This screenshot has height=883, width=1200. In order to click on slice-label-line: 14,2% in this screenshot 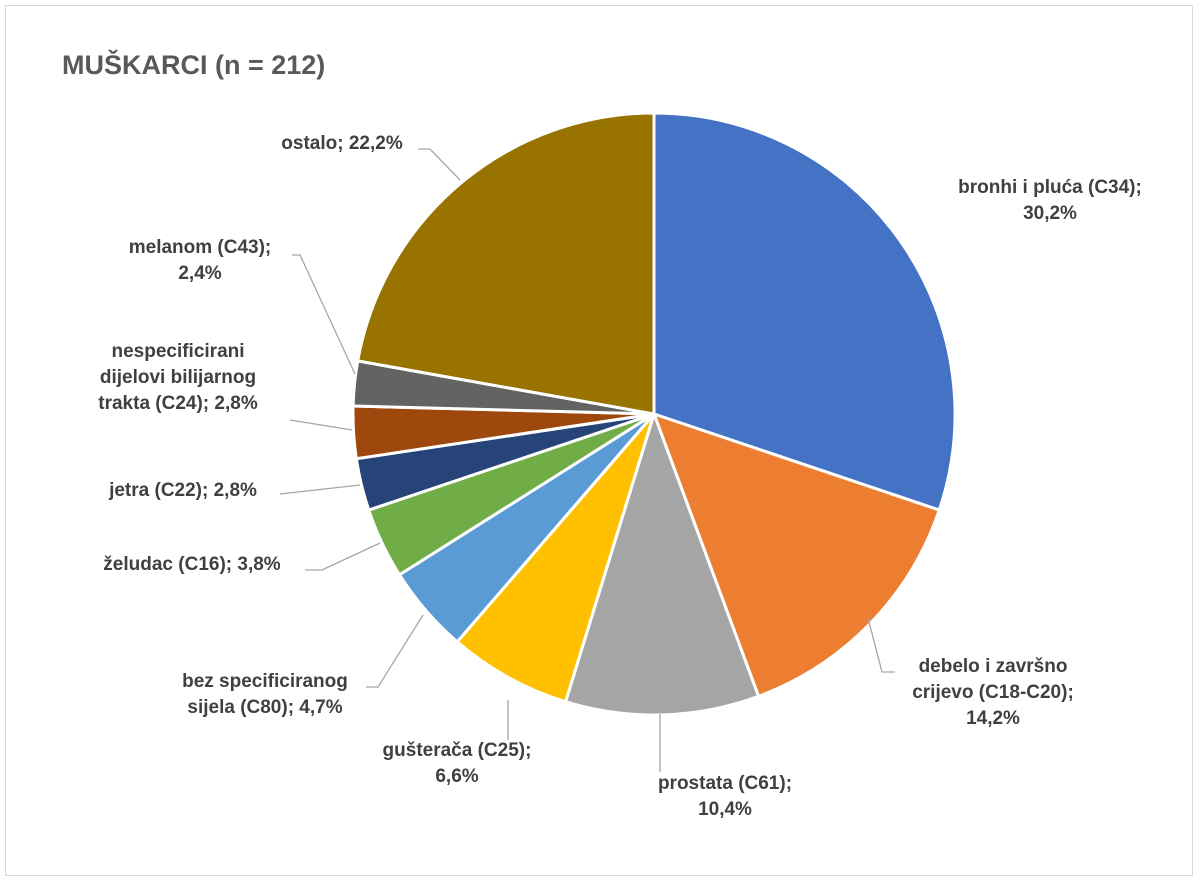, I will do `click(993, 718)`.